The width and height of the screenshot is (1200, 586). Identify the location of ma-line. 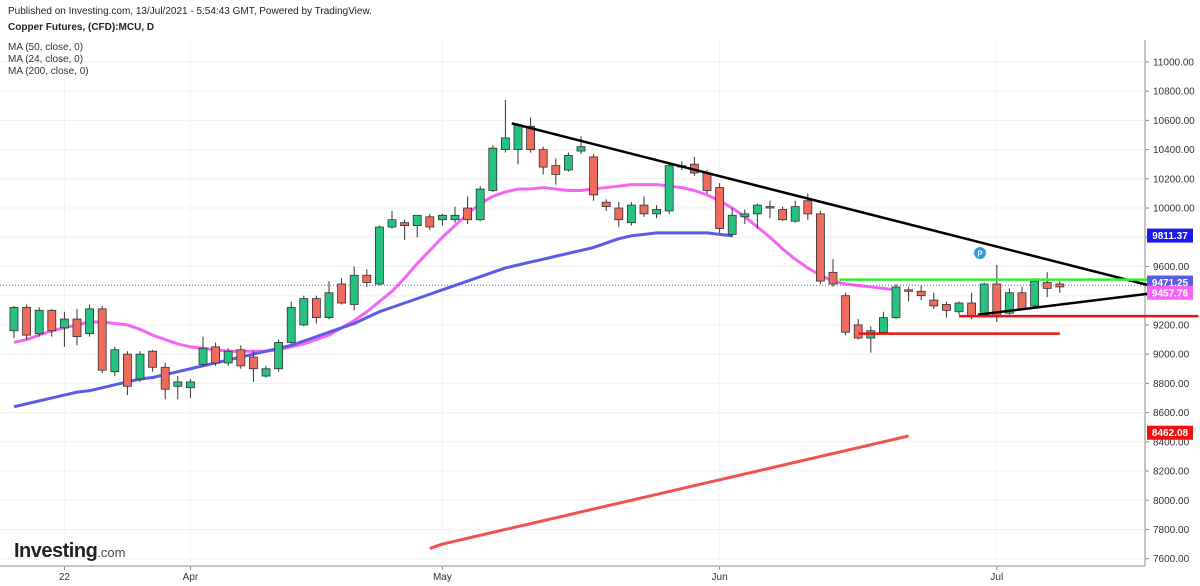
(669, 492).